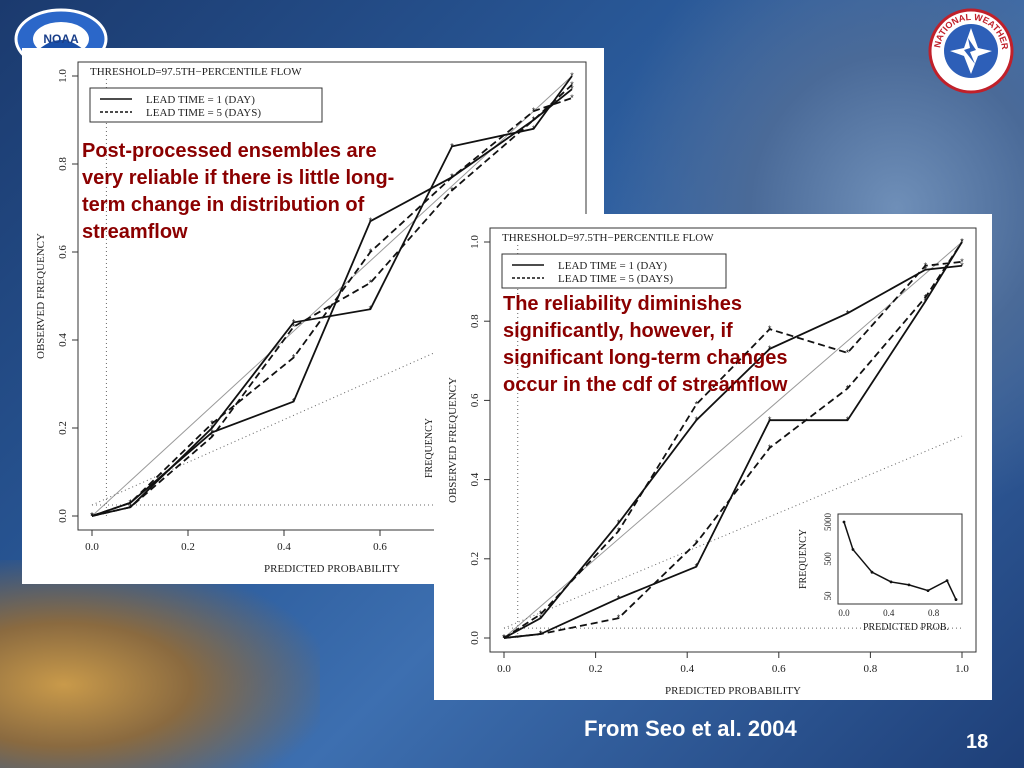 The image size is (1024, 768). What do you see at coordinates (934, 613) in the screenshot?
I see `inset-x-tick-label: 0.8` at bounding box center [934, 613].